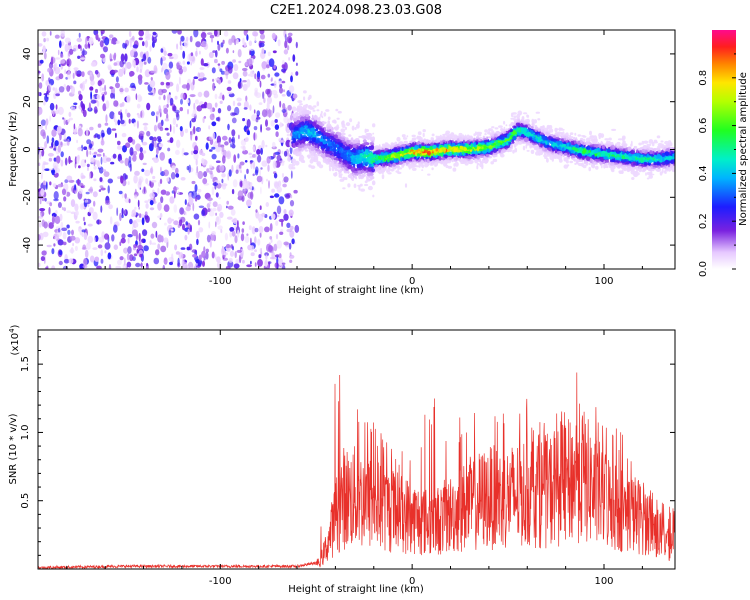 This screenshot has height=600, width=750. What do you see at coordinates (356, 10) in the screenshot?
I see `chart-title: C2E1.2024.098.23.03.G08` at bounding box center [356, 10].